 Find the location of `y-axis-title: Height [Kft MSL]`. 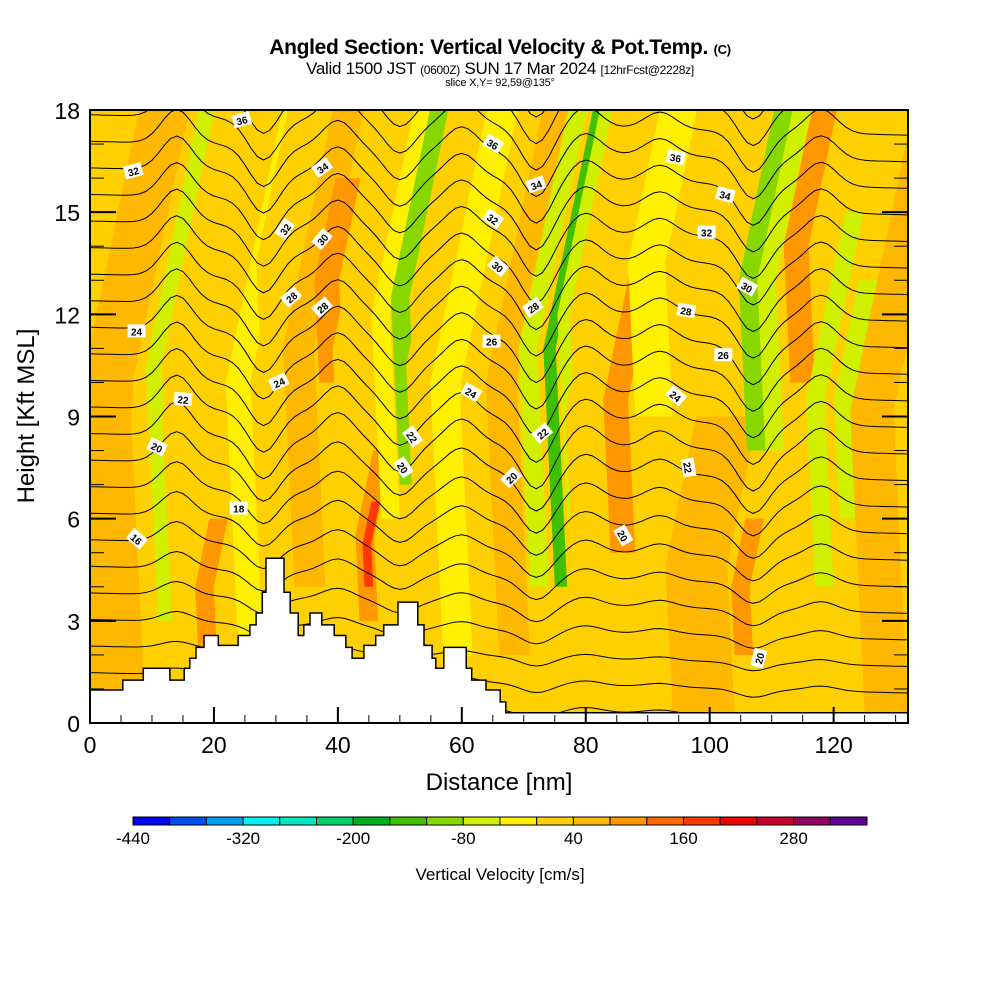

y-axis-title: Height [Kft MSL] is located at coordinates (26, 416).